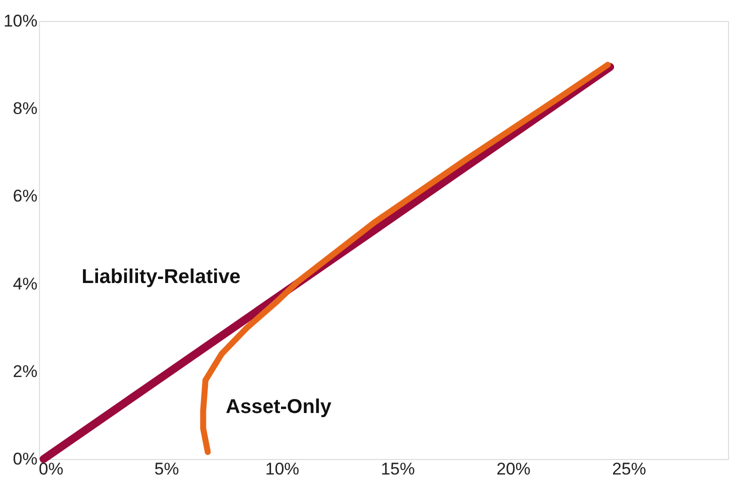 The width and height of the screenshot is (730, 479). Describe the element at coordinates (51, 469) in the screenshot. I see `x-tick-label: 0%` at that location.